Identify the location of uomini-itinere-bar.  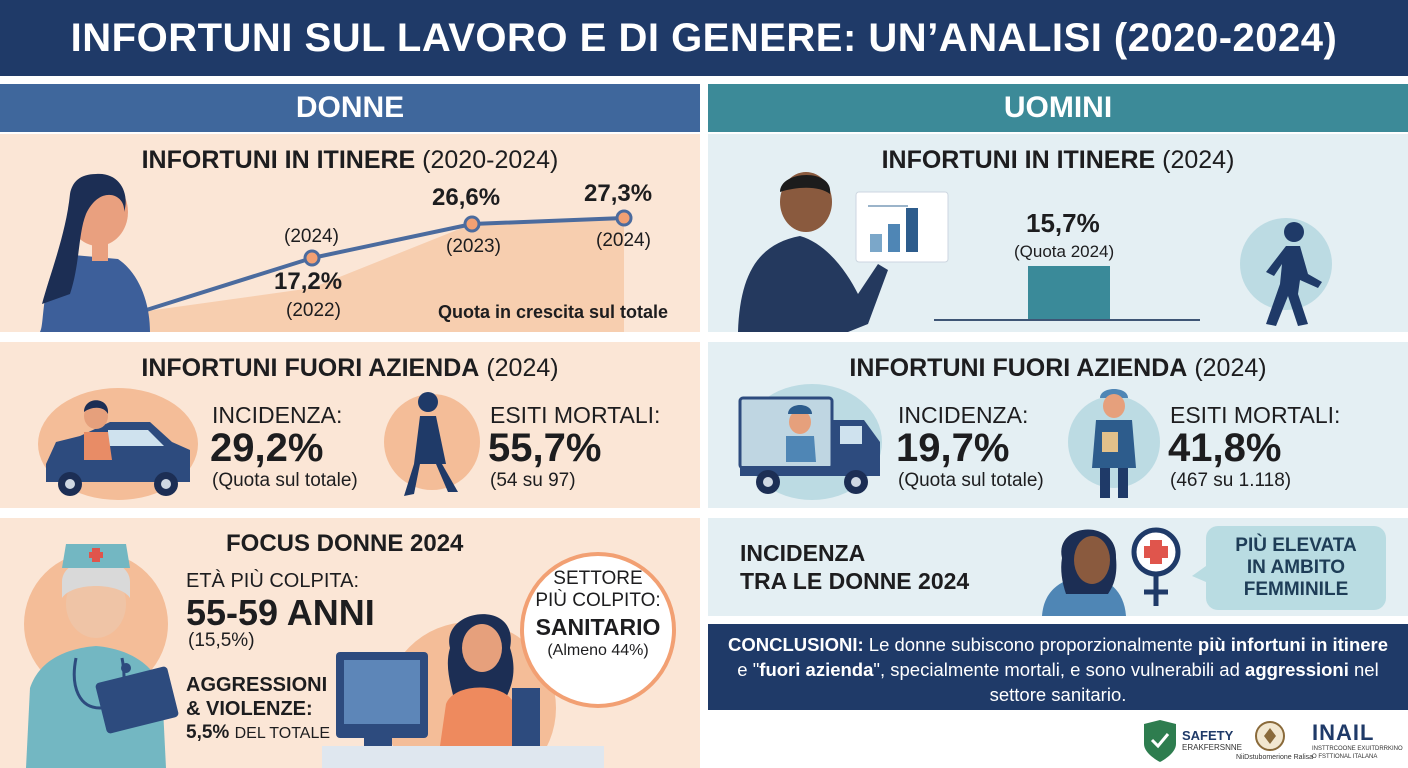
(1069, 293).